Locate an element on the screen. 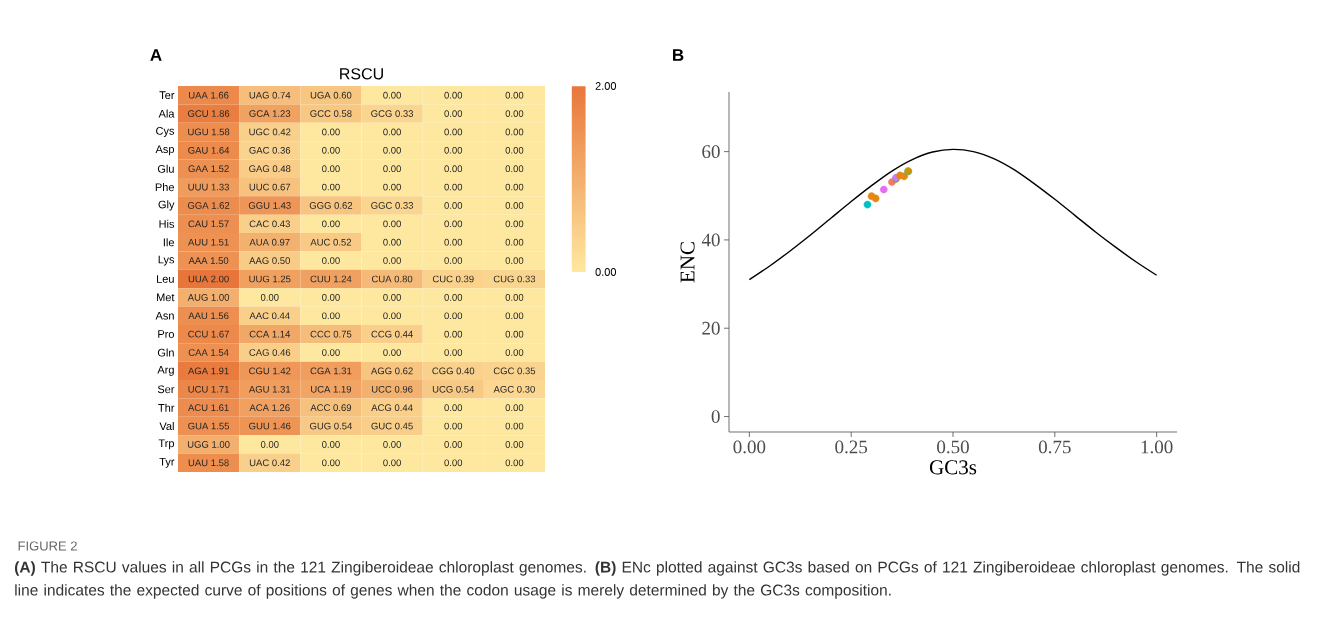 Image resolution: width=1325 pixels, height=629 pixels. y-tick-label: Asp is located at coordinates (165, 150).